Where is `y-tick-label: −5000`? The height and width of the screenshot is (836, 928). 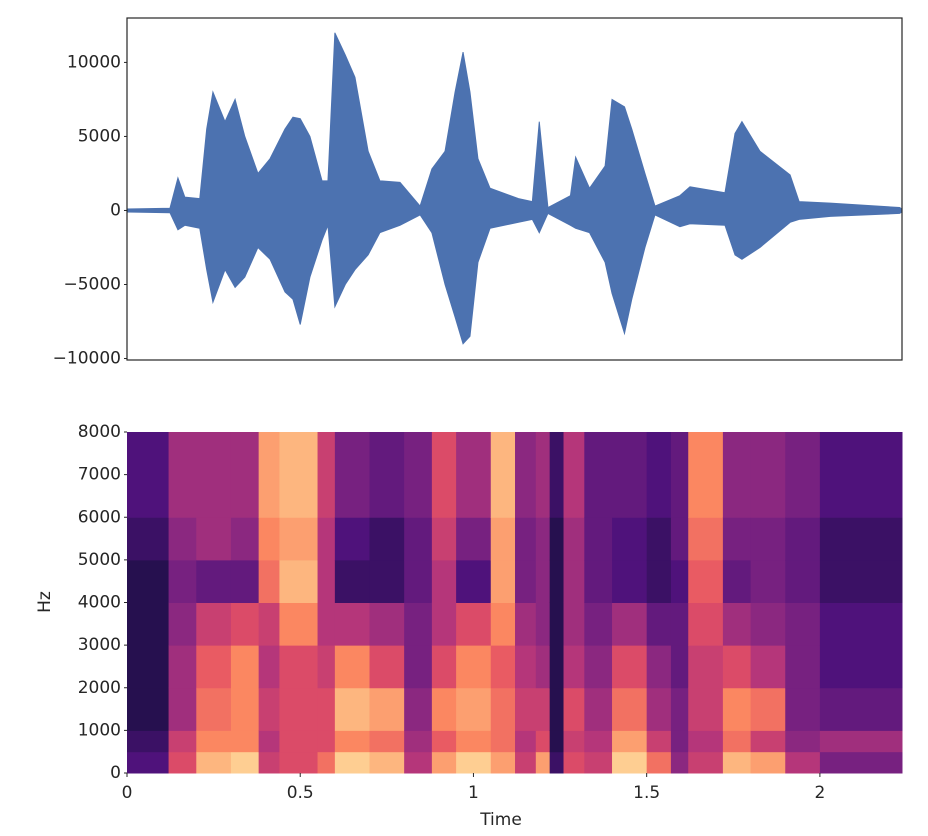
y-tick-label: −5000 is located at coordinates (92, 284).